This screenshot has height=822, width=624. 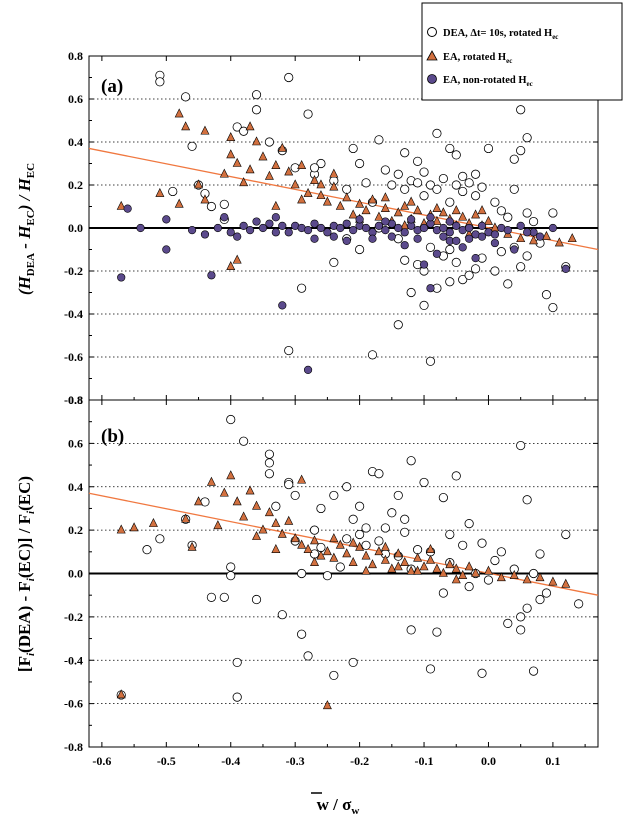 I want to click on legend-entry-ea-nonrotated: EA, non-rotated Hec, so click(x=488, y=81).